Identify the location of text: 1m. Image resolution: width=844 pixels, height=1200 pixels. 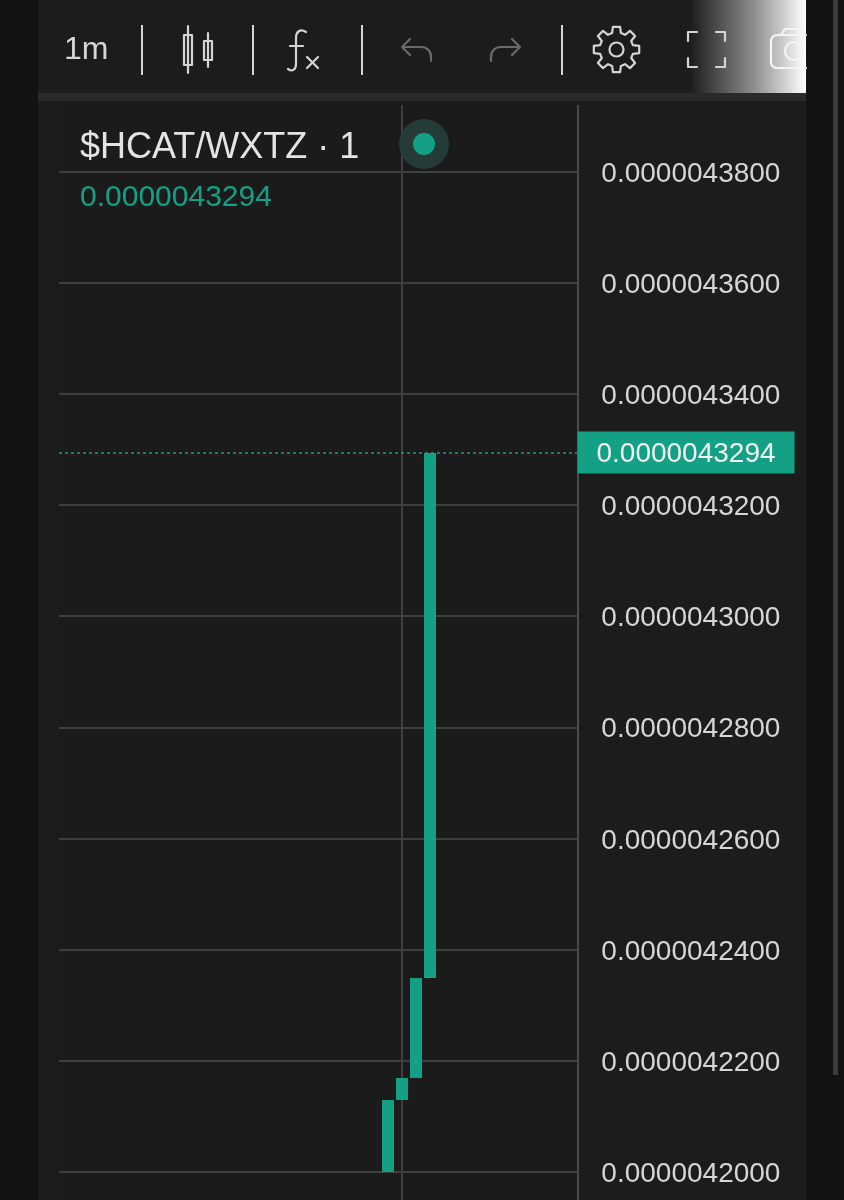
(86, 48).